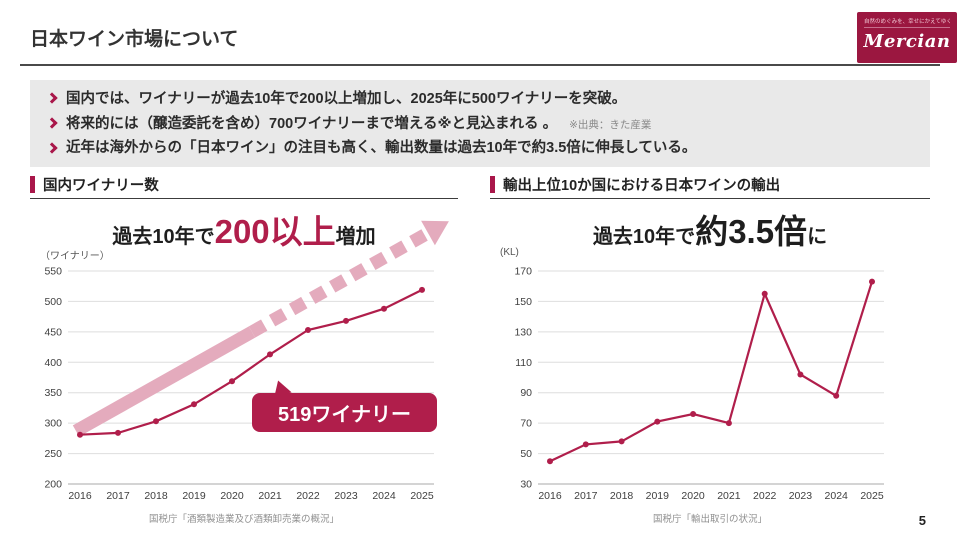  What do you see at coordinates (642, 186) in the screenshot?
I see `section-header-label: 輸出上位10か国における日本ワインの輸出` at bounding box center [642, 186].